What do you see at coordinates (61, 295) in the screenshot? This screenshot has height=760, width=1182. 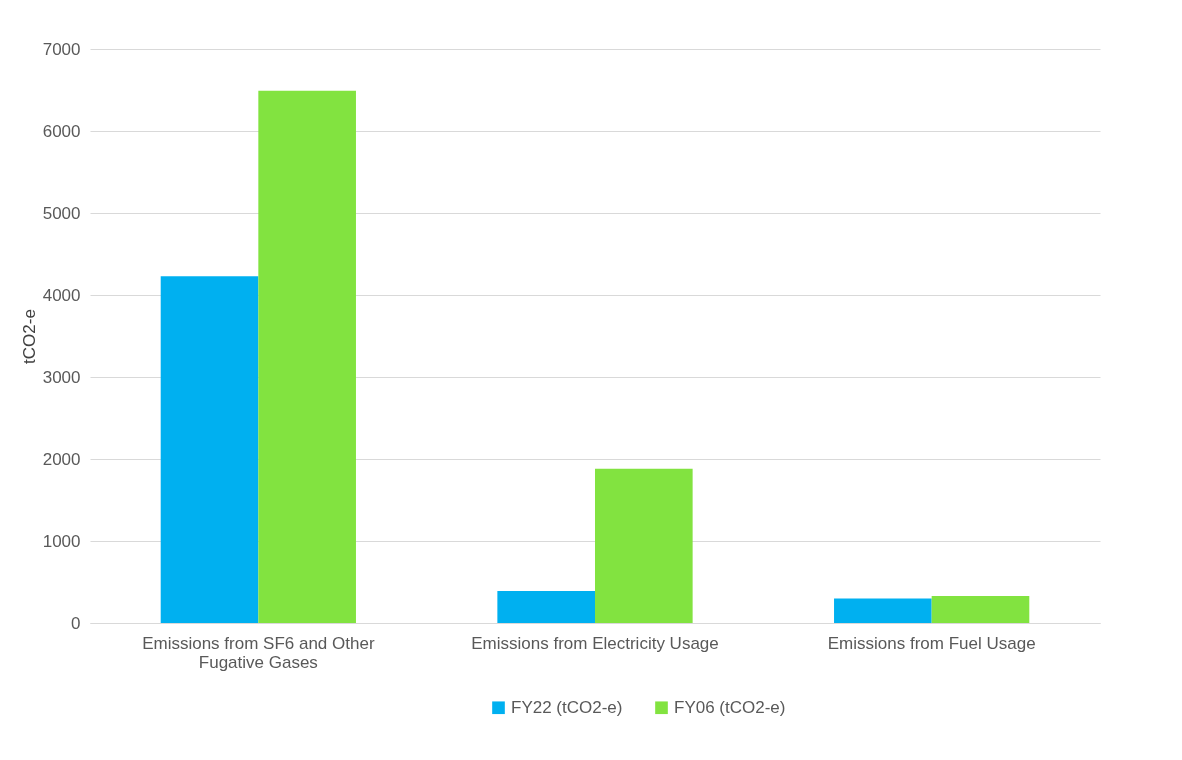 I see `y-tick-label: 4000` at bounding box center [61, 295].